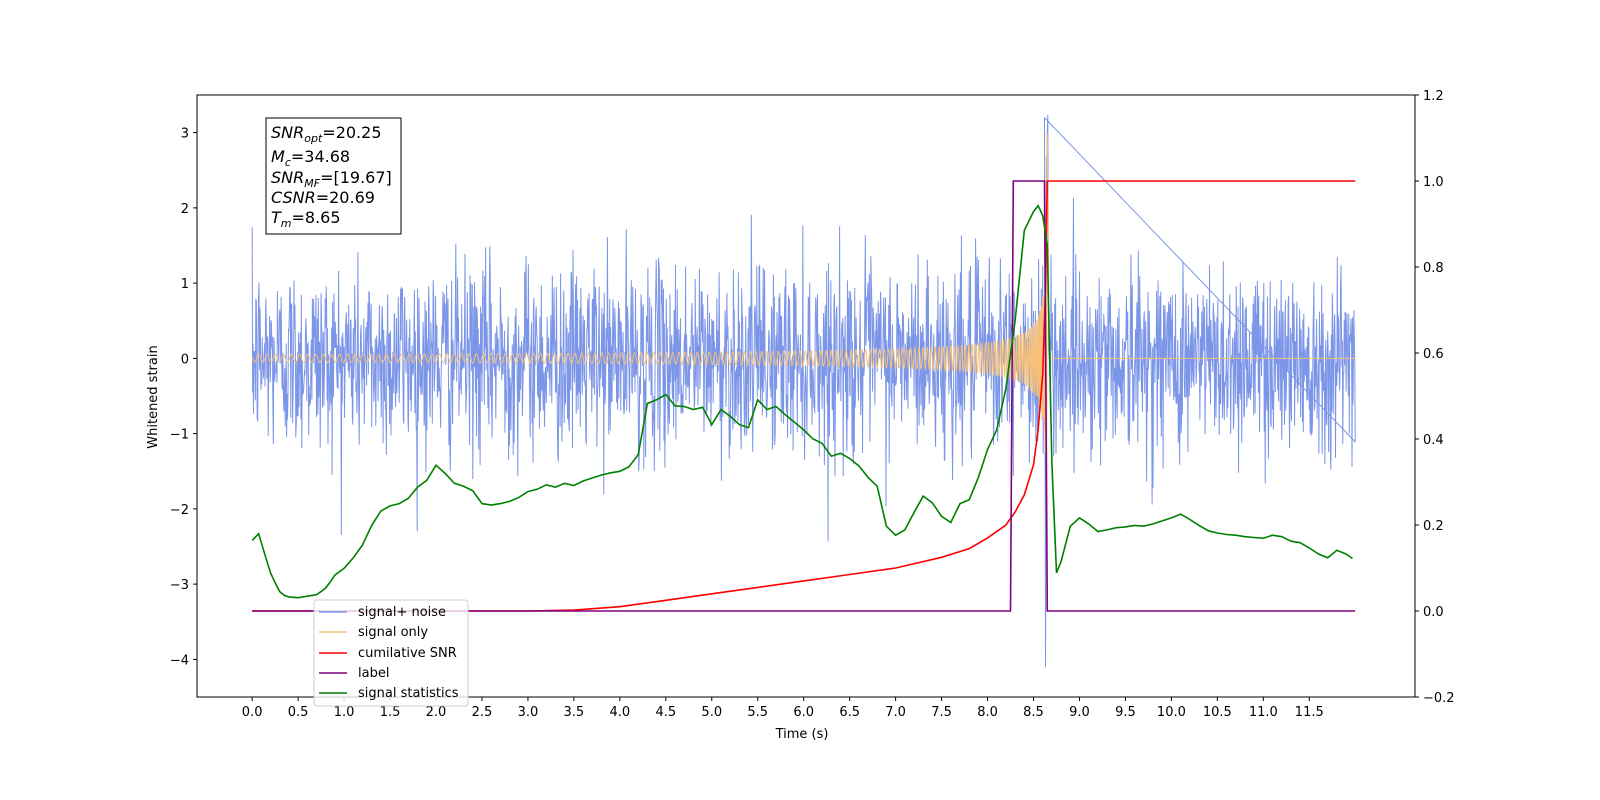 This screenshot has width=1600, height=800. I want to click on y-left-tick-label: 3, so click(185, 134).